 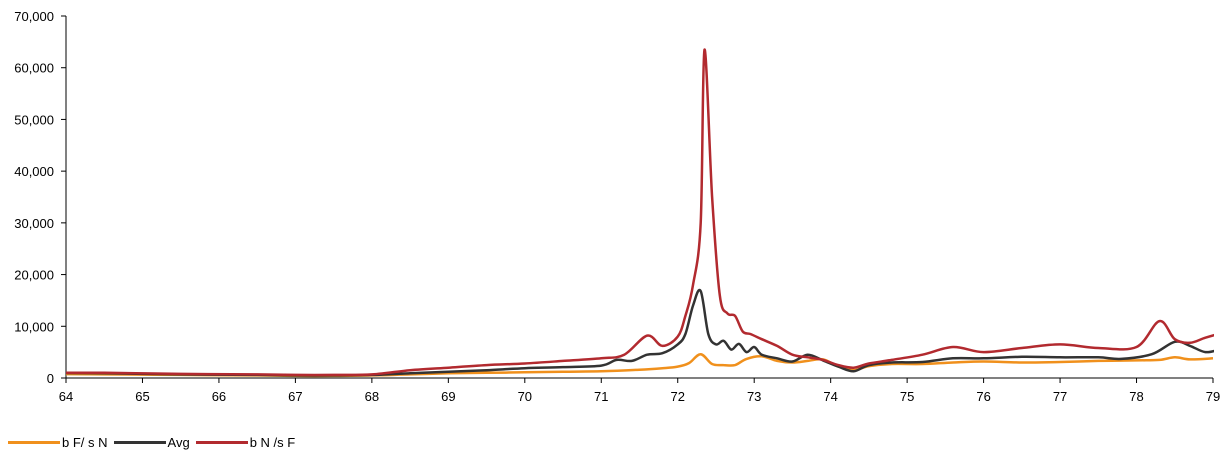 What do you see at coordinates (34, 68) in the screenshot?
I see `y-tick-label: 60,000` at bounding box center [34, 68].